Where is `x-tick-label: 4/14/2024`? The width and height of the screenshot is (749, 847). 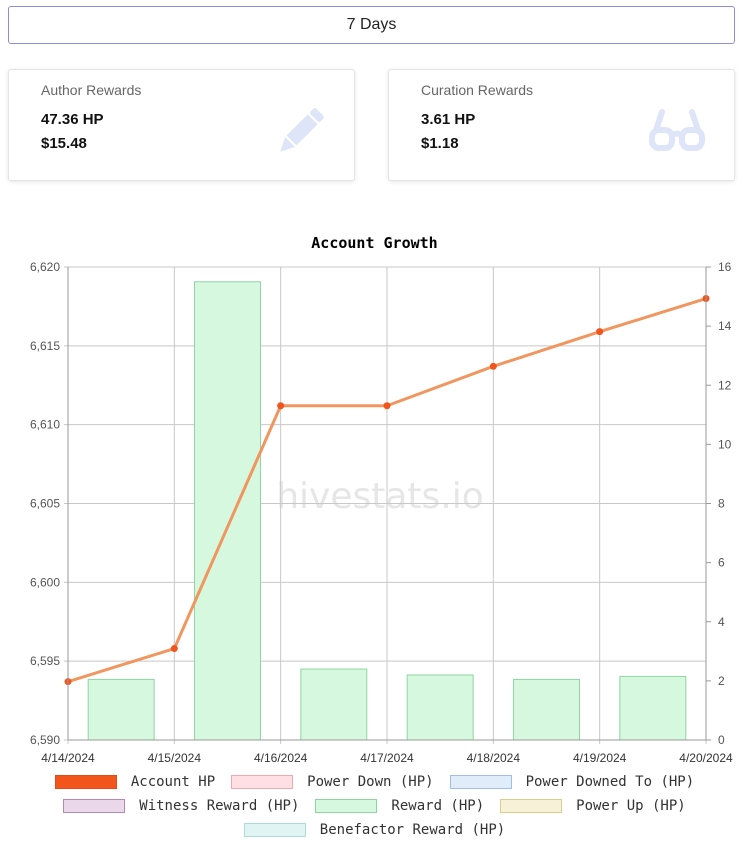
x-tick-label: 4/14/2024 is located at coordinates (68, 758).